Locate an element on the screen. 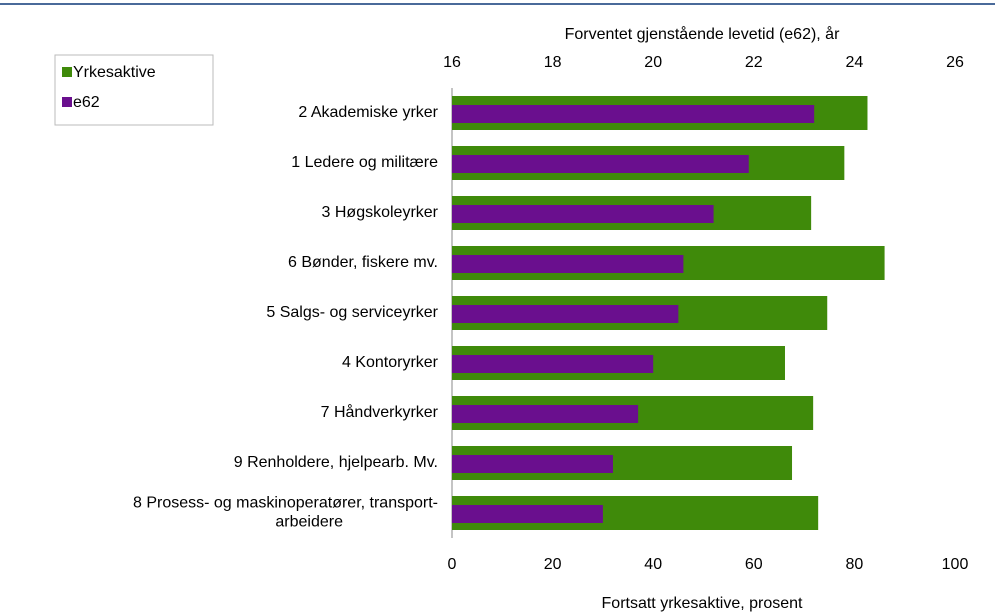 This screenshot has width=995, height=615. legend-box is located at coordinates (134, 90).